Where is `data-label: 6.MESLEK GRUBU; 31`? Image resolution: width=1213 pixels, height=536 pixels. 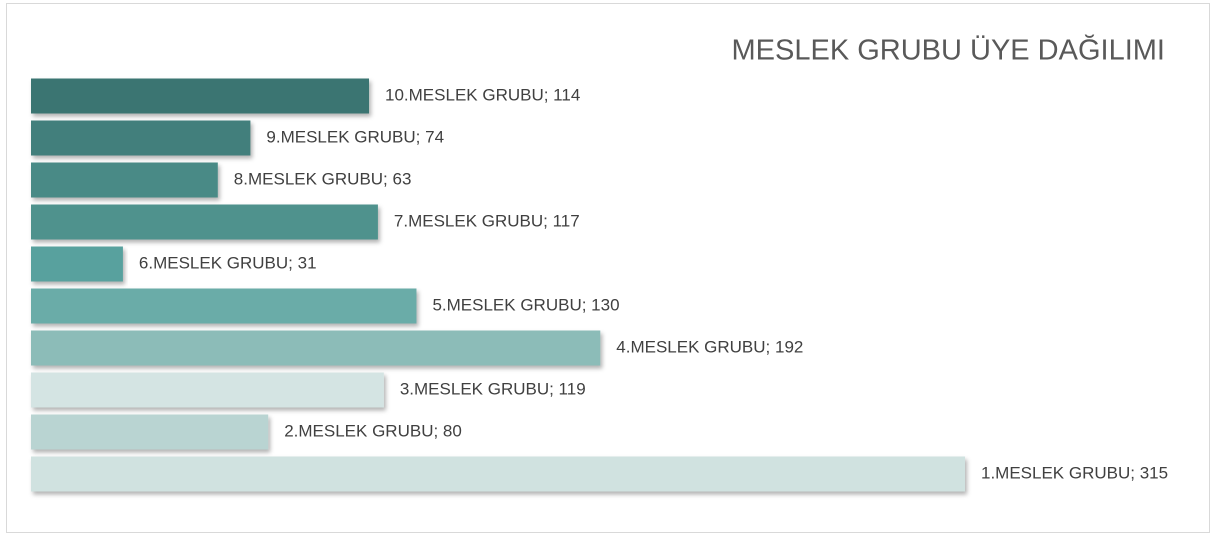
data-label: 6.MESLEK GRUBU; 31 is located at coordinates (228, 262).